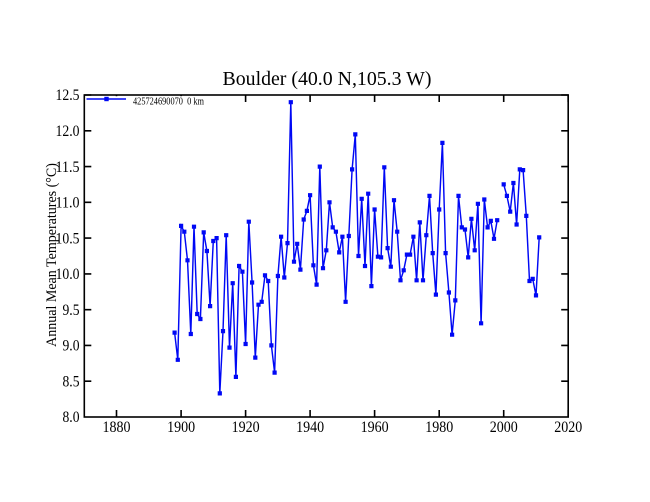  Describe the element at coordinates (181, 427) in the screenshot. I see `svg-text: 1900` at that location.